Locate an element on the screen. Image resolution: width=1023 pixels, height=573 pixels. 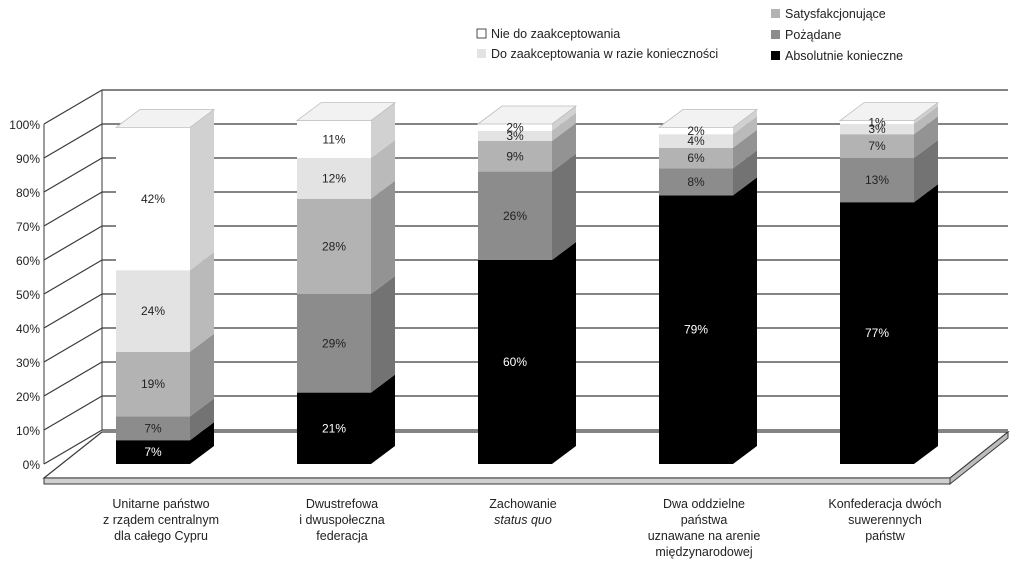
legend-item: Do zaakceptowania w razie konieczności is located at coordinates (597, 54).